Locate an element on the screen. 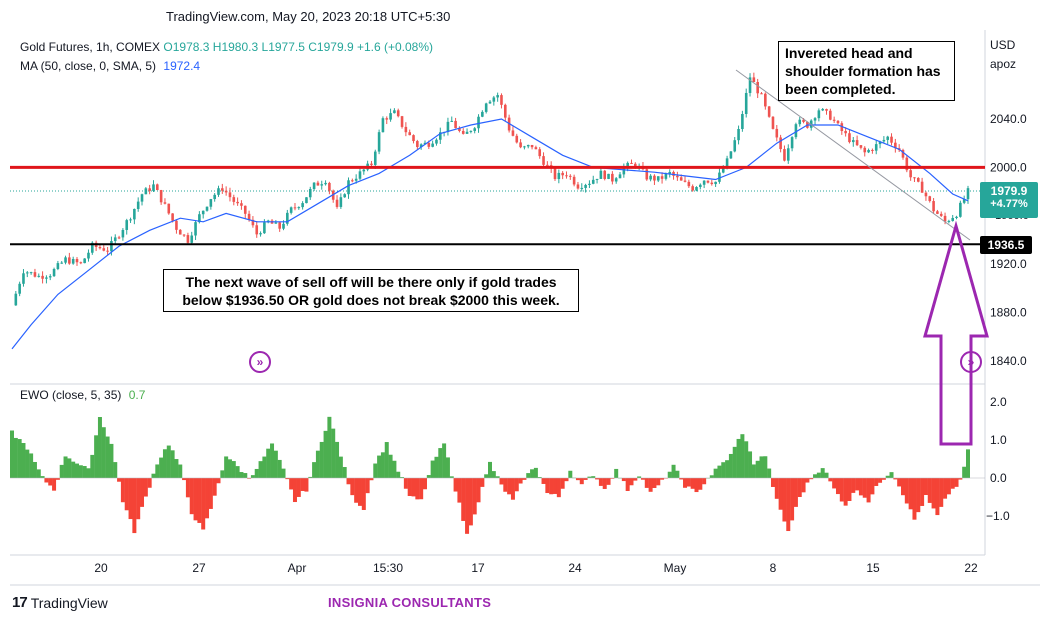  ewo-value: 0.7 is located at coordinates (137, 395).